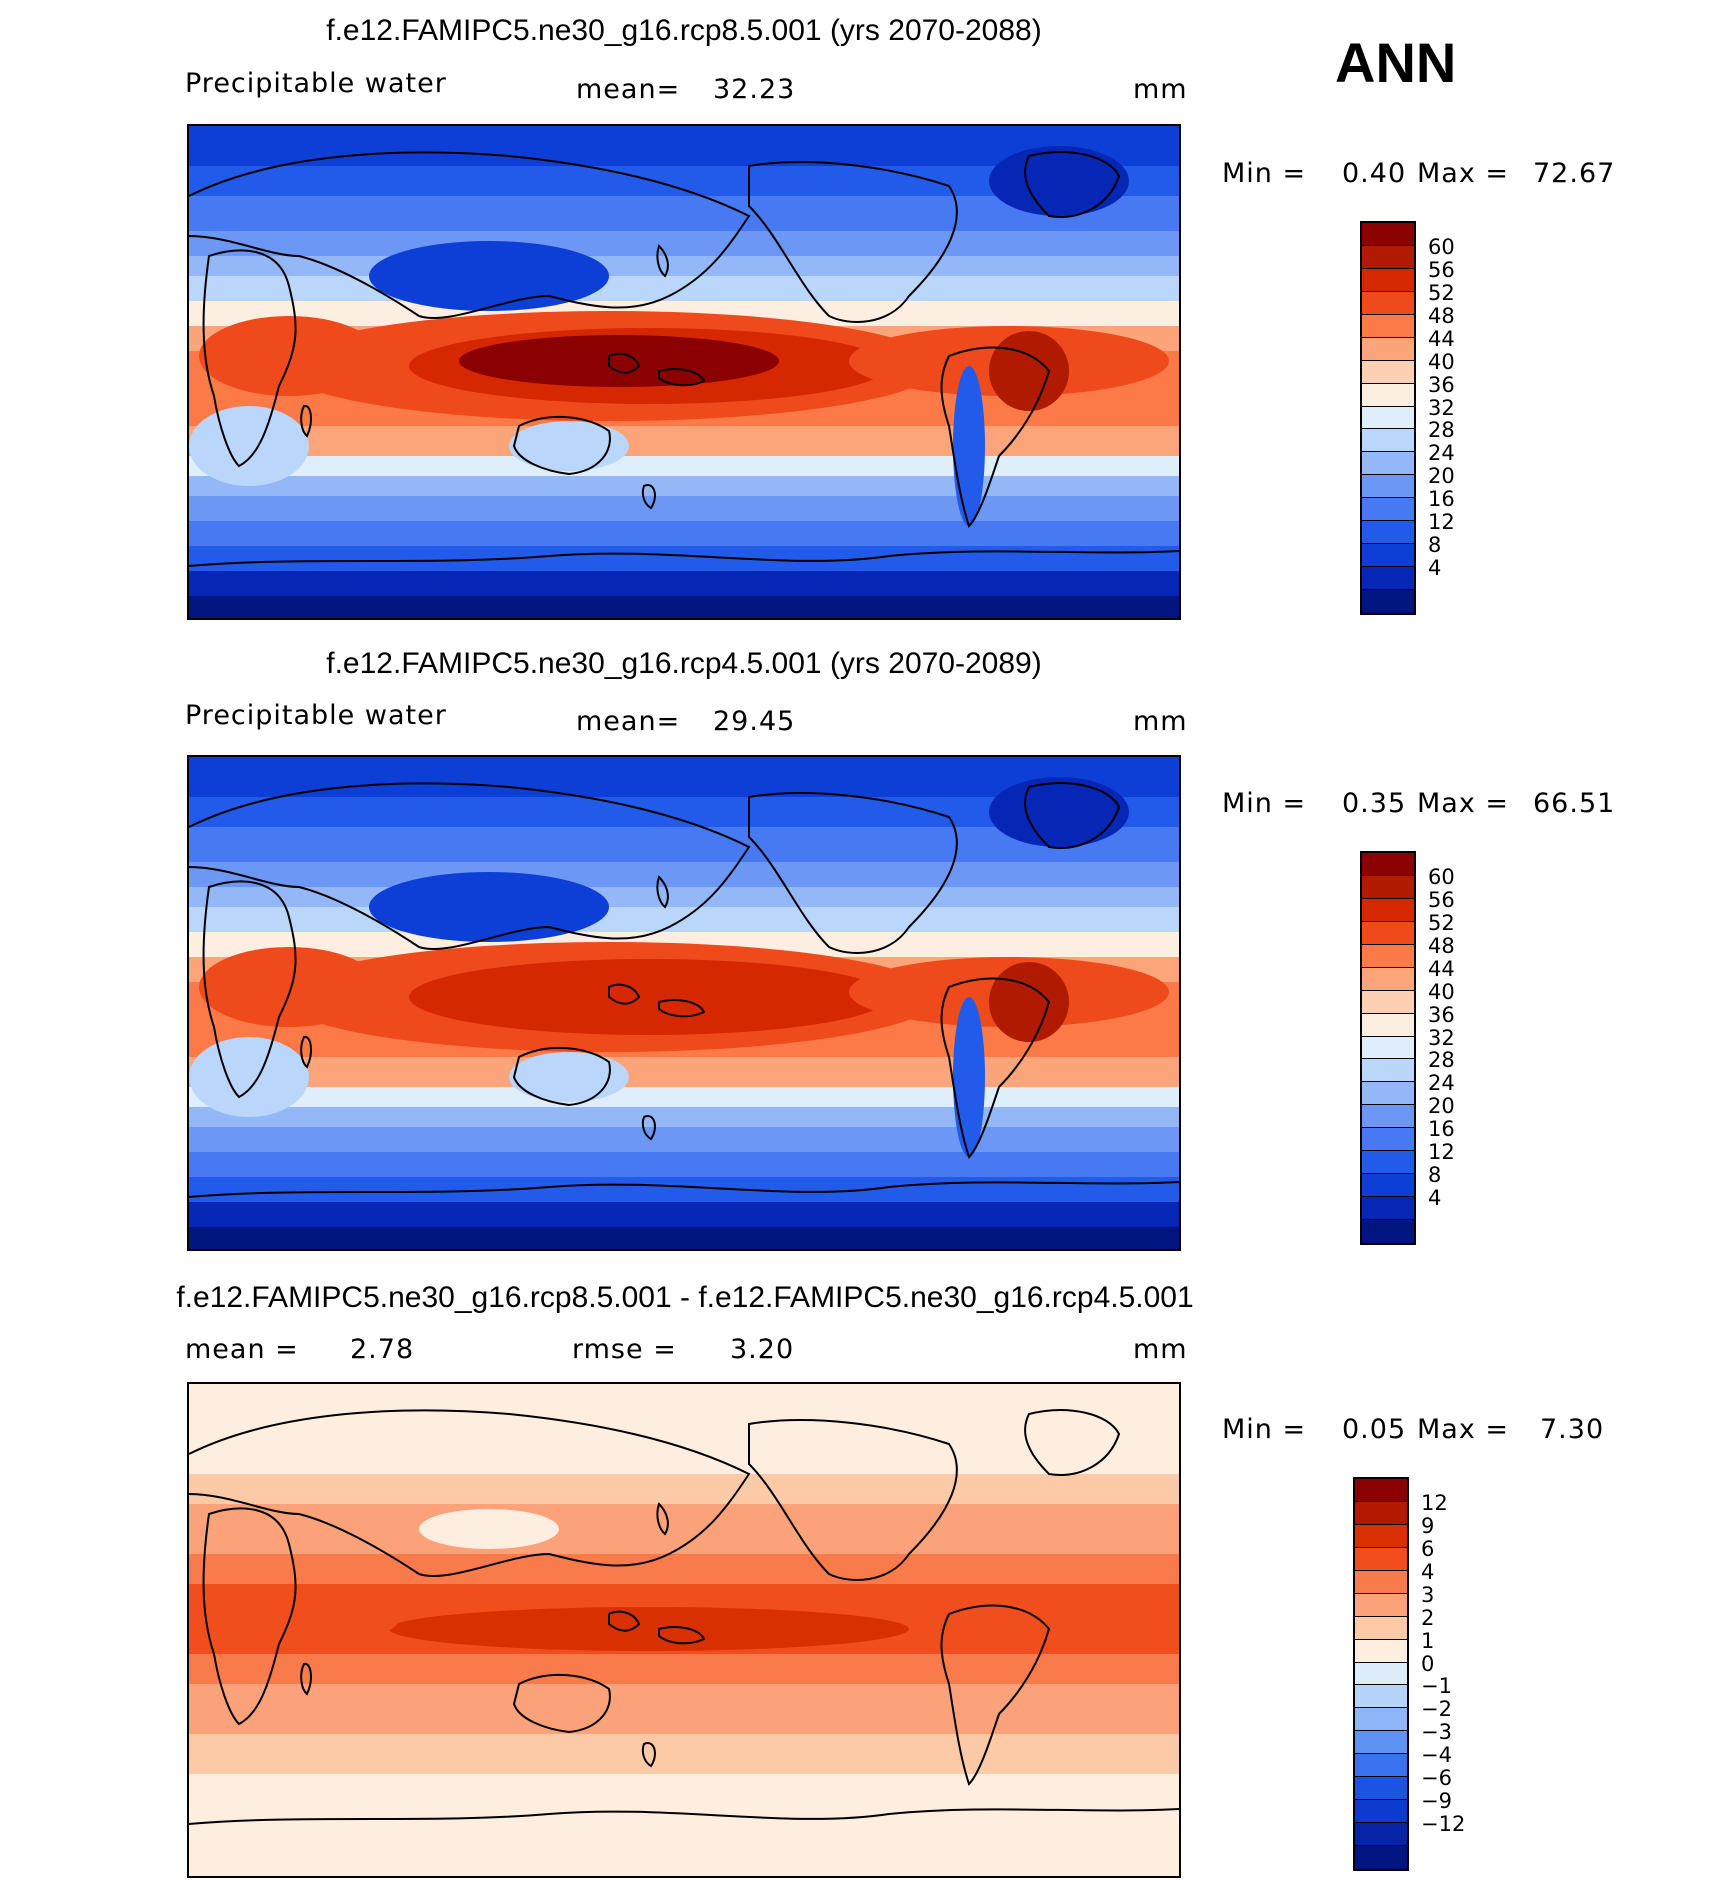 The width and height of the screenshot is (1710, 1880). I want to click on colorbar-tick-label: −4, so click(1436, 1755).